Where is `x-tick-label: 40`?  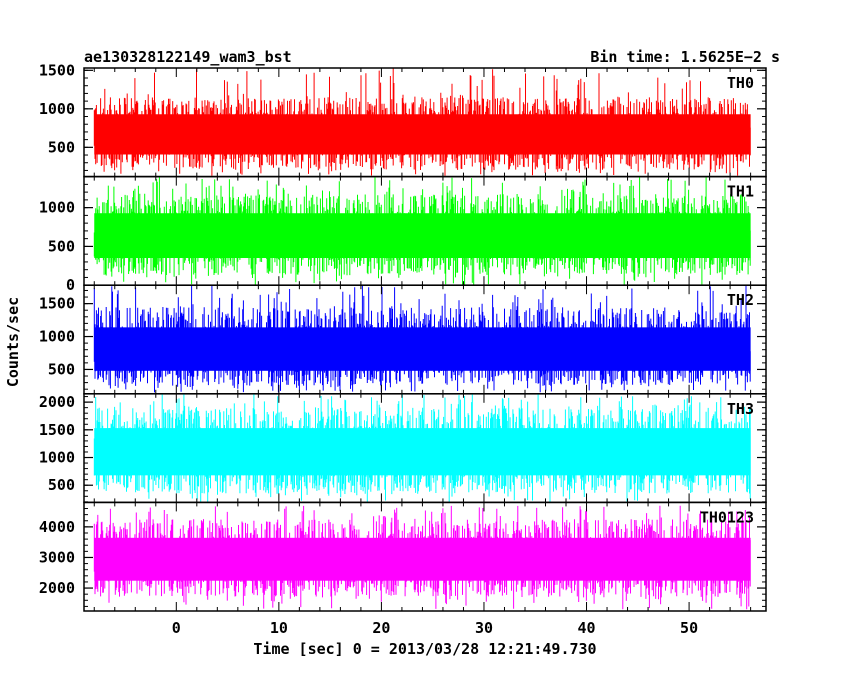 x-tick-label: 40 is located at coordinates (586, 628).